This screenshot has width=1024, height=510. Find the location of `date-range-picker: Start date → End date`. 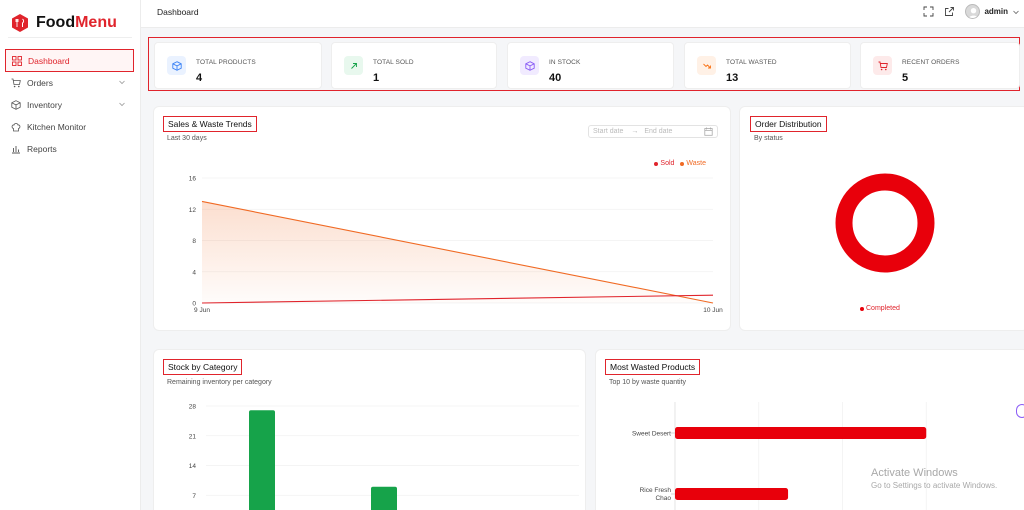

date-range-picker: Start date → End date is located at coordinates (653, 131).